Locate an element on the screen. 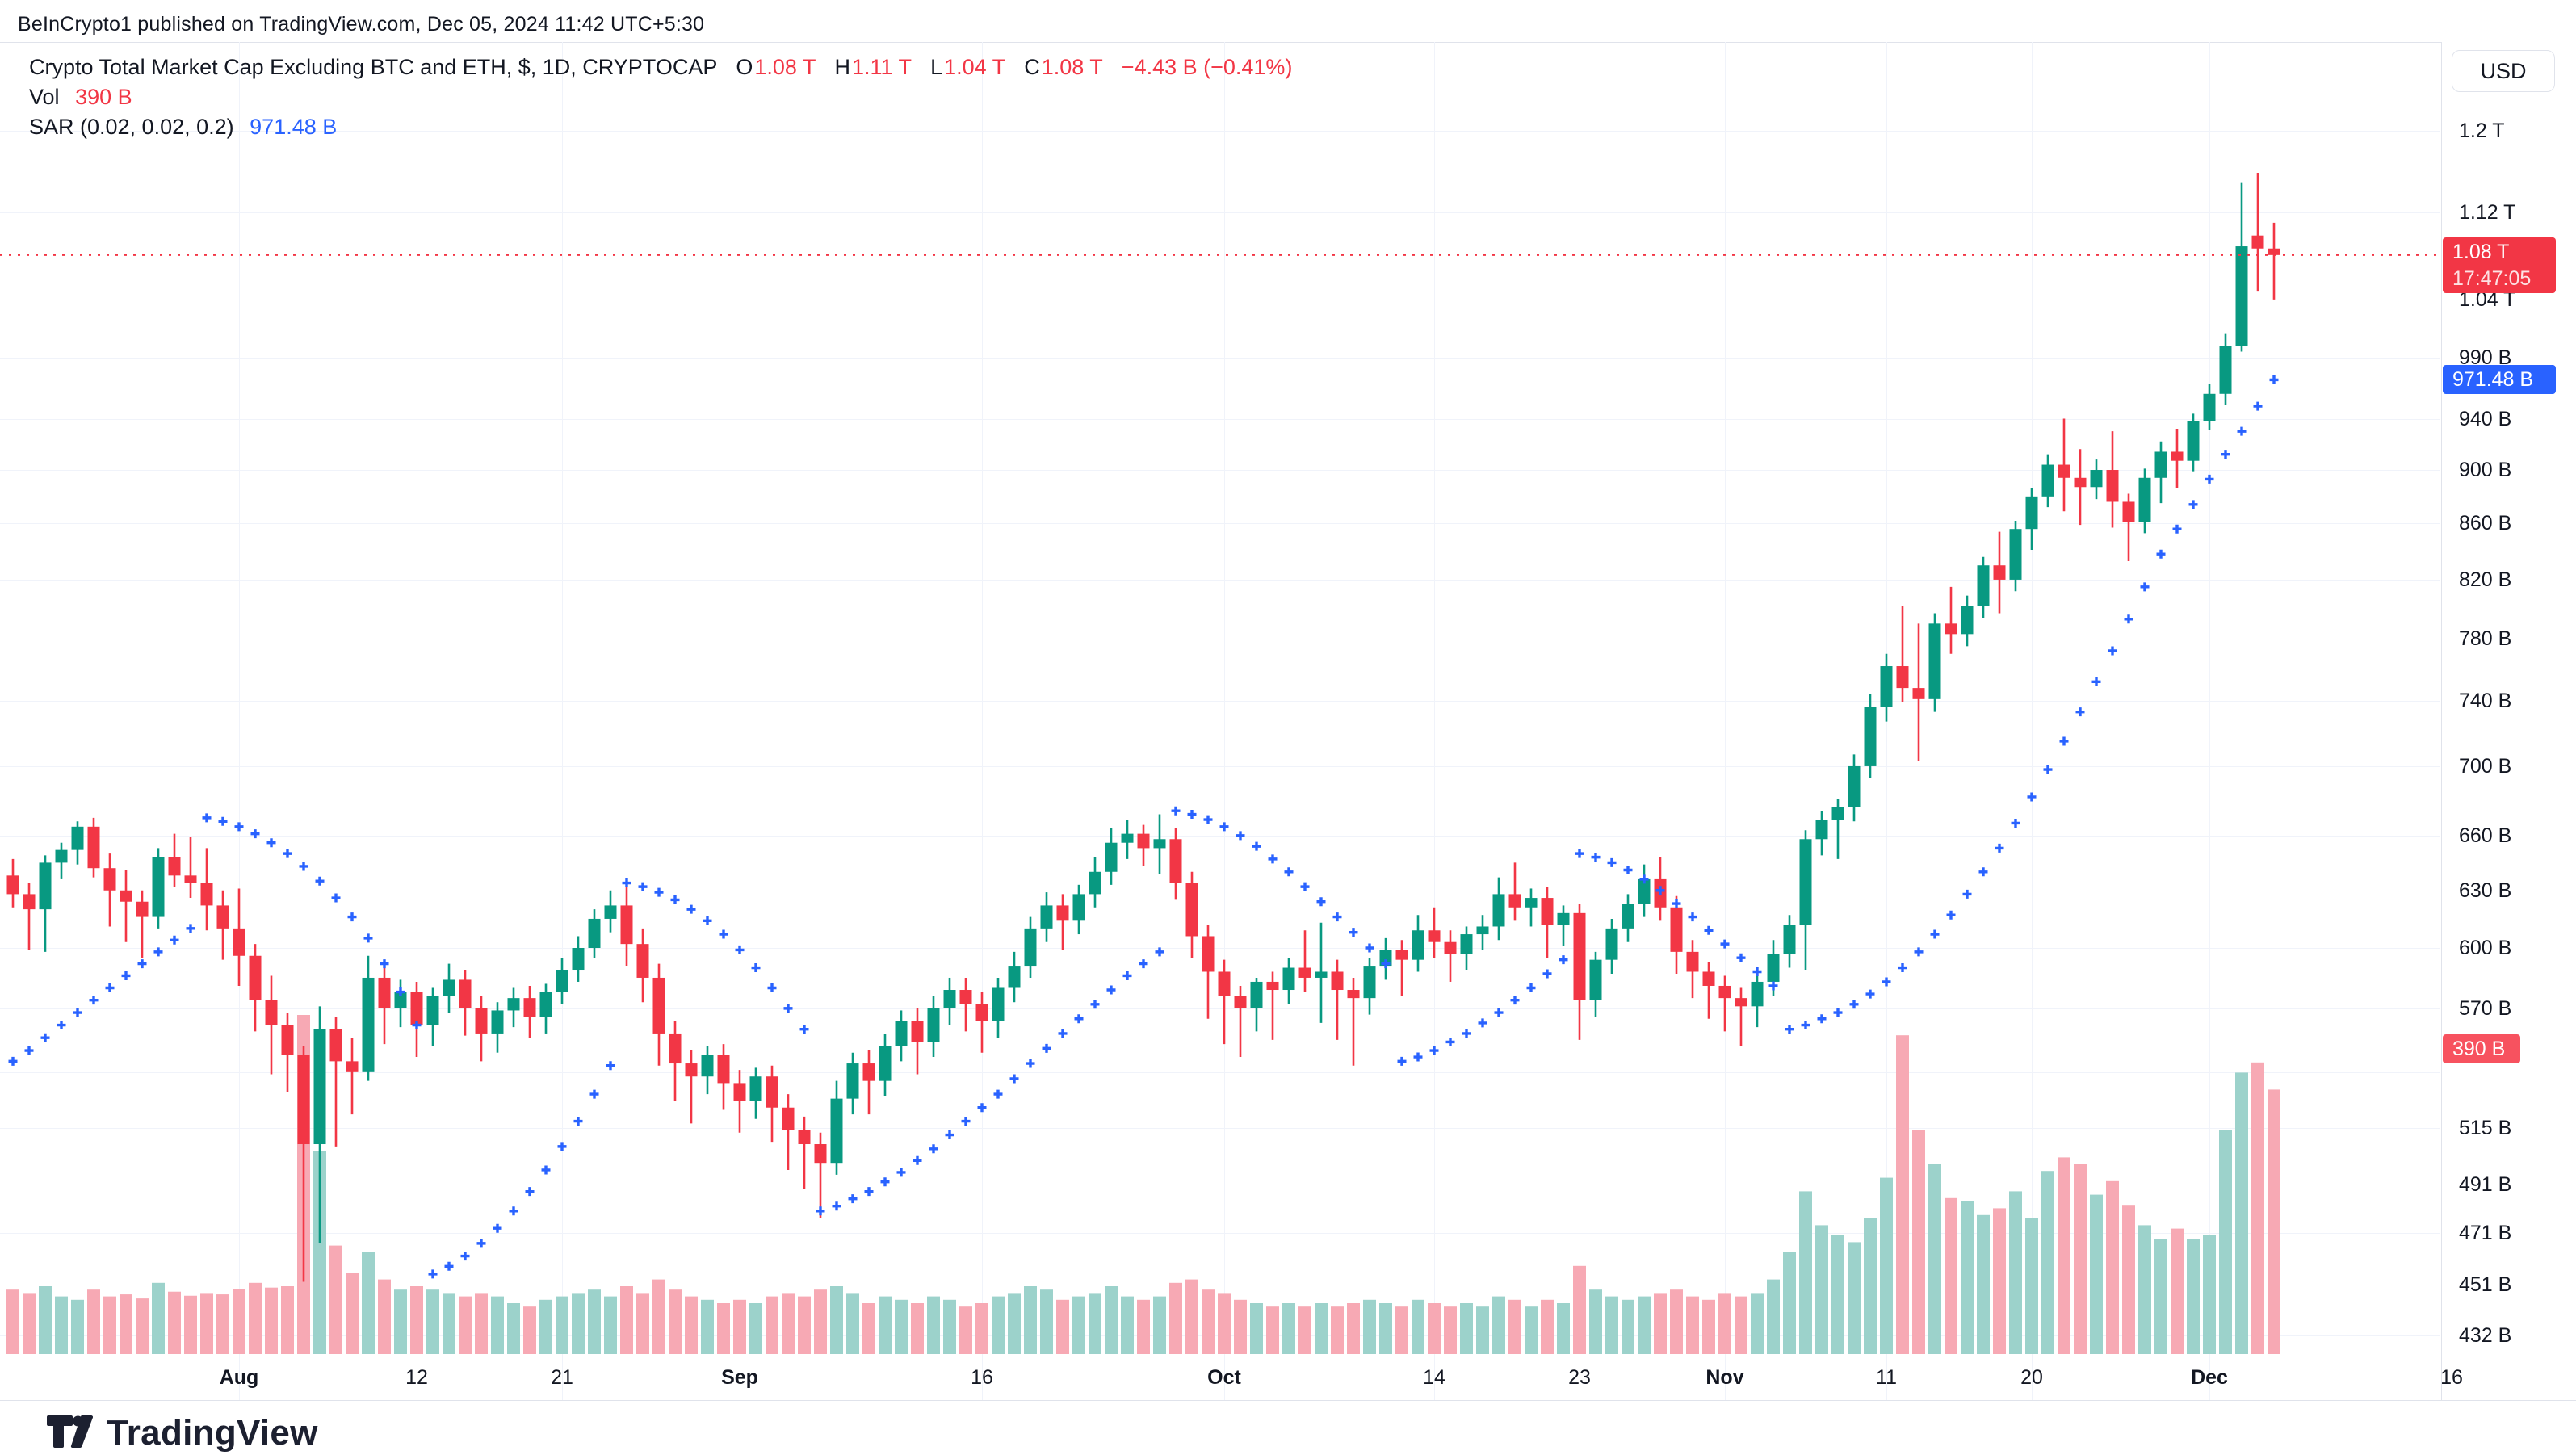  ohlc-open-label: O is located at coordinates (744, 67).